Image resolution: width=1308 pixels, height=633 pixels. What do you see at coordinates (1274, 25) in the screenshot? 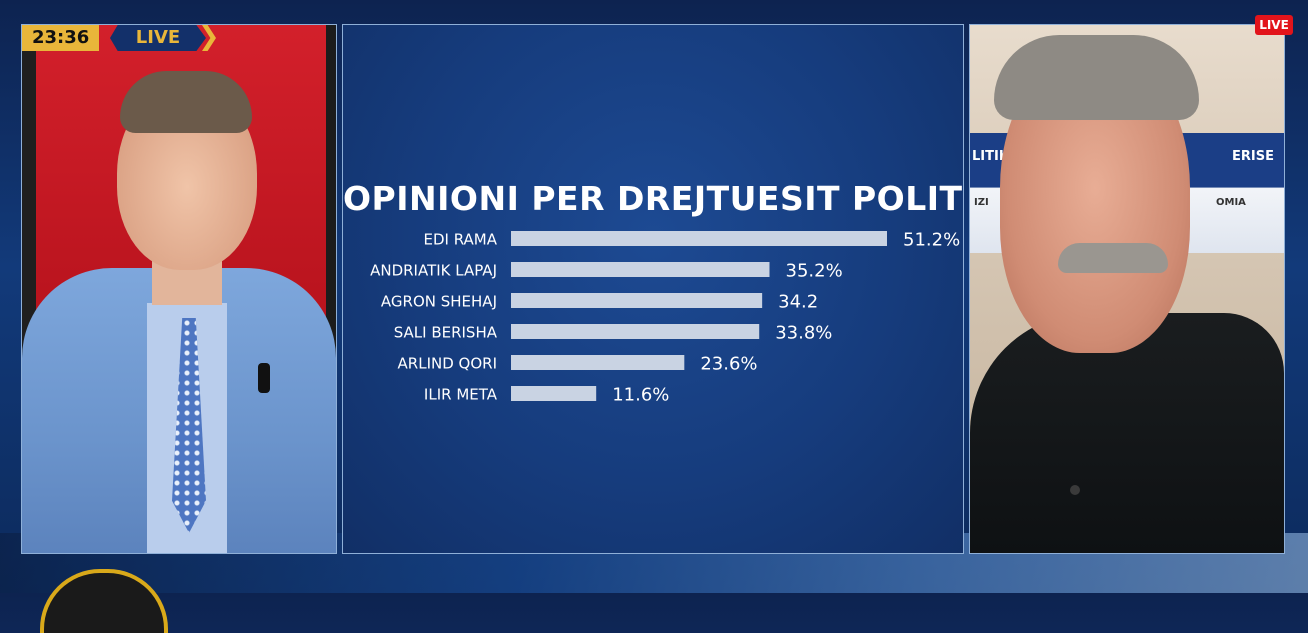
I see `live-tag: LIVE` at bounding box center [1274, 25].